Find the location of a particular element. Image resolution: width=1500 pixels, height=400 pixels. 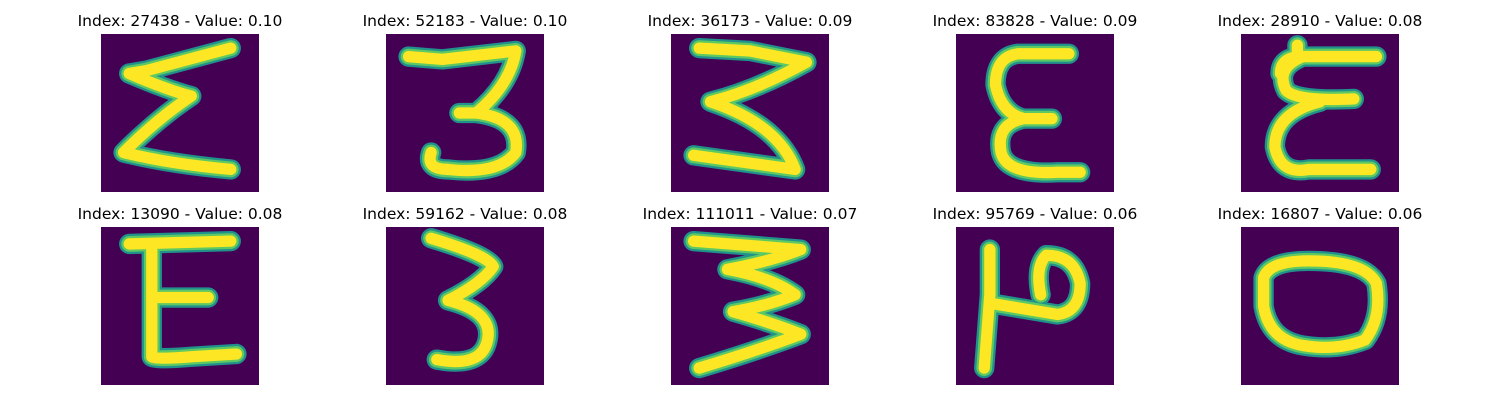

sample-cell-3: Index: 83828 - Value: 0.09 is located at coordinates (1035, 103).